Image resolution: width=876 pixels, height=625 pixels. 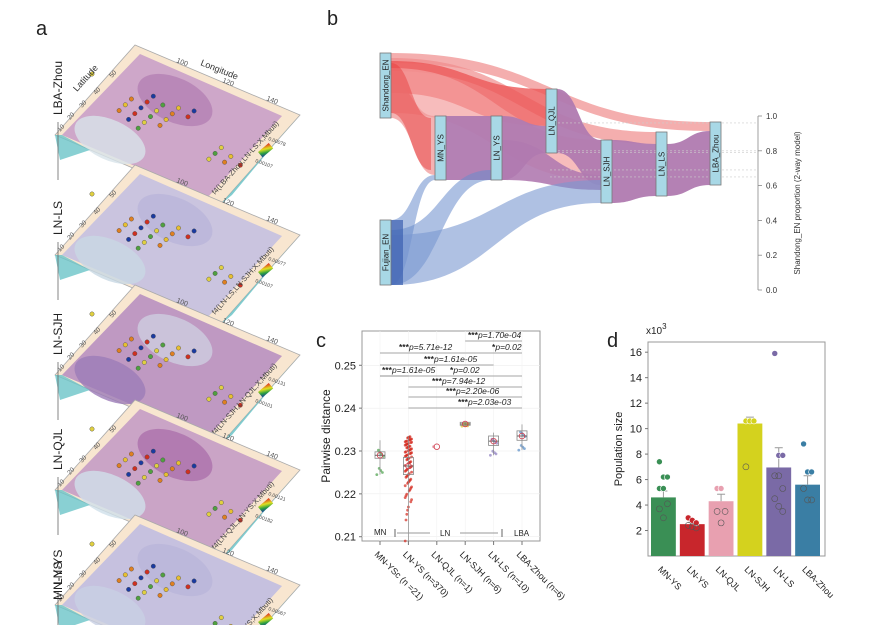 I want to click on flow-ln-qjl-to-ln-sjh, so click(x=579, y=137).